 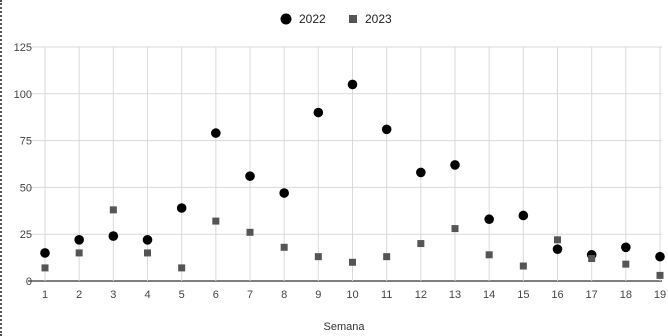 What do you see at coordinates (23, 95) in the screenshot?
I see `y-tick-label: 100` at bounding box center [23, 95].